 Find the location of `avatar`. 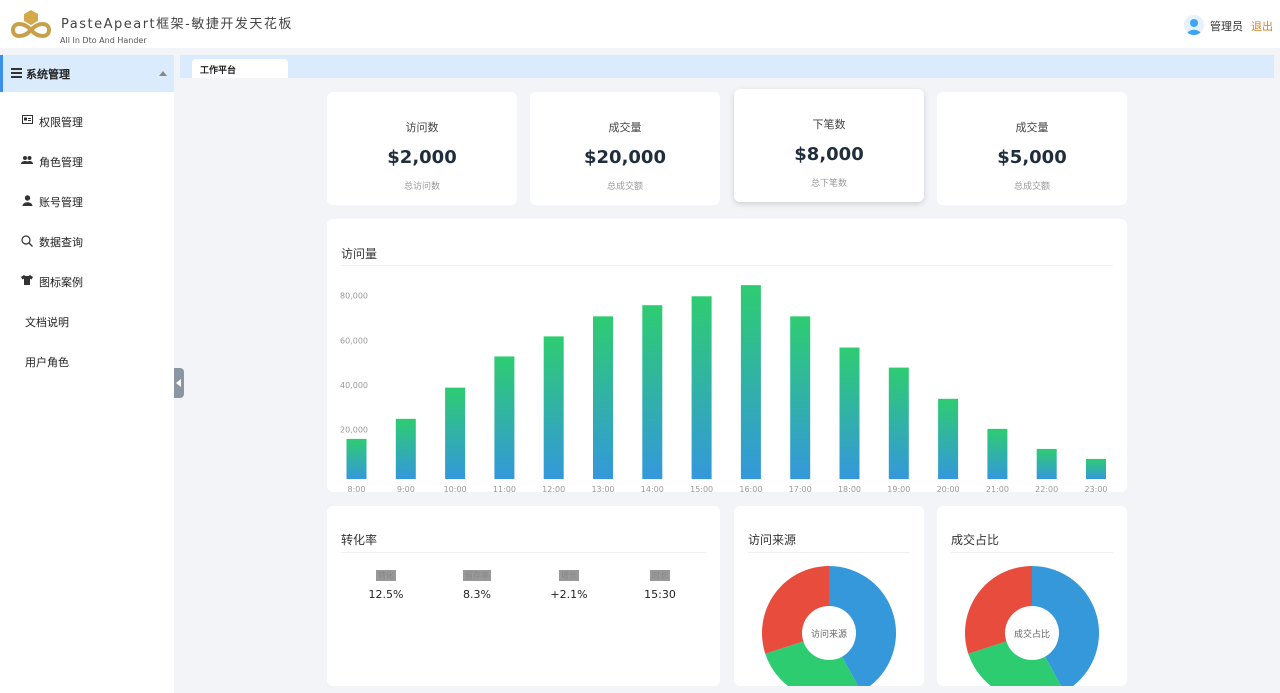

avatar is located at coordinates (1194, 25).